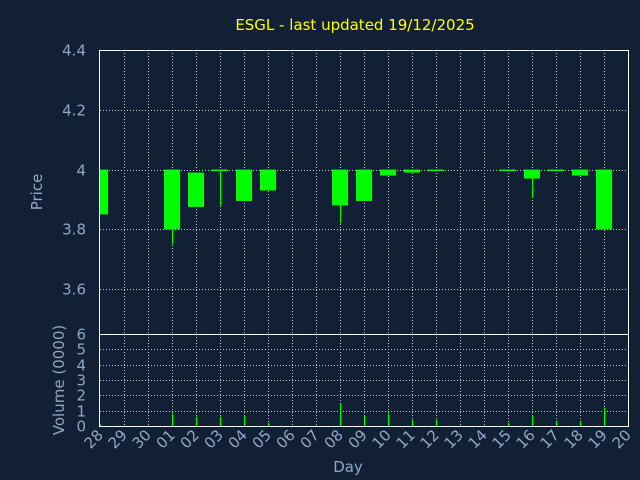 The height and width of the screenshot is (480, 640). What do you see at coordinates (190, 439) in the screenshot?
I see `x-tick-label: 02` at bounding box center [190, 439].